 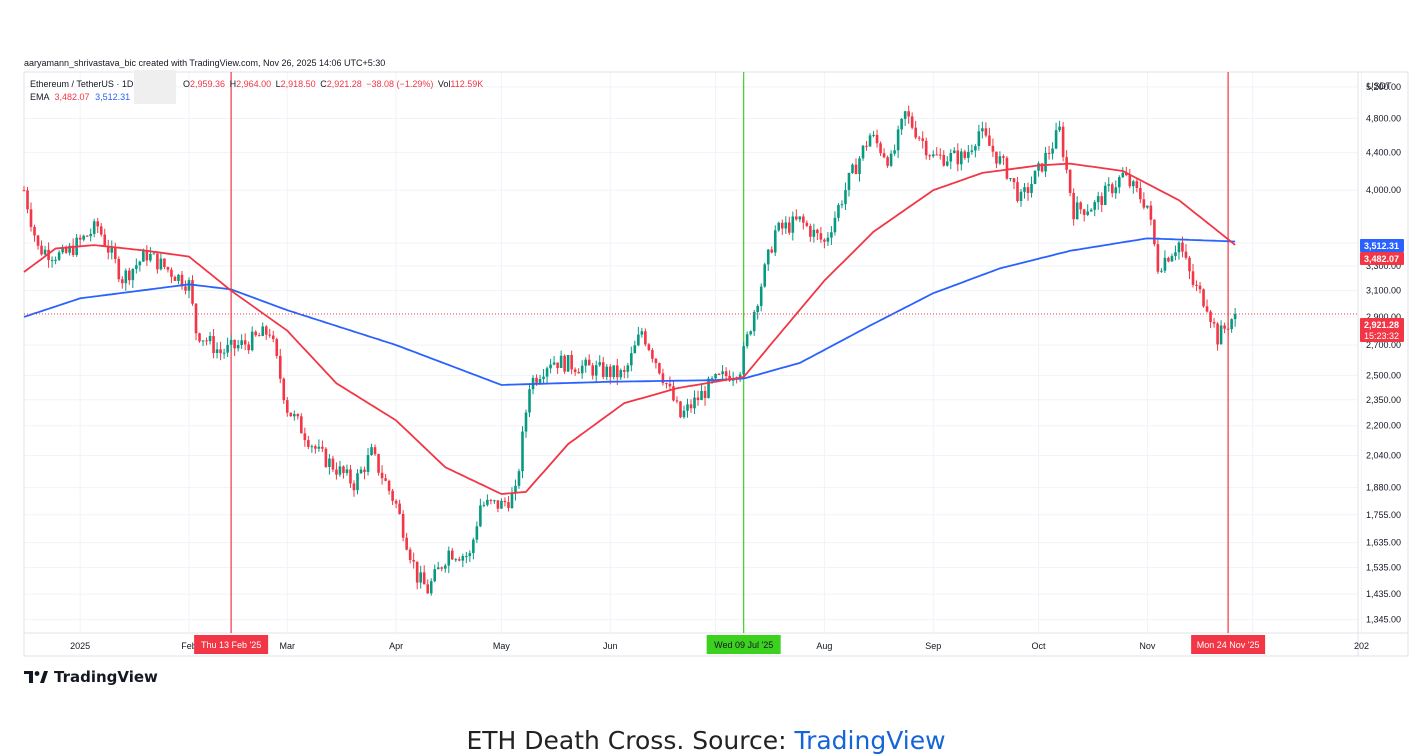 I want to click on figure-caption: ETH Death Cross. Source: TradingView, so click(x=706, y=740).